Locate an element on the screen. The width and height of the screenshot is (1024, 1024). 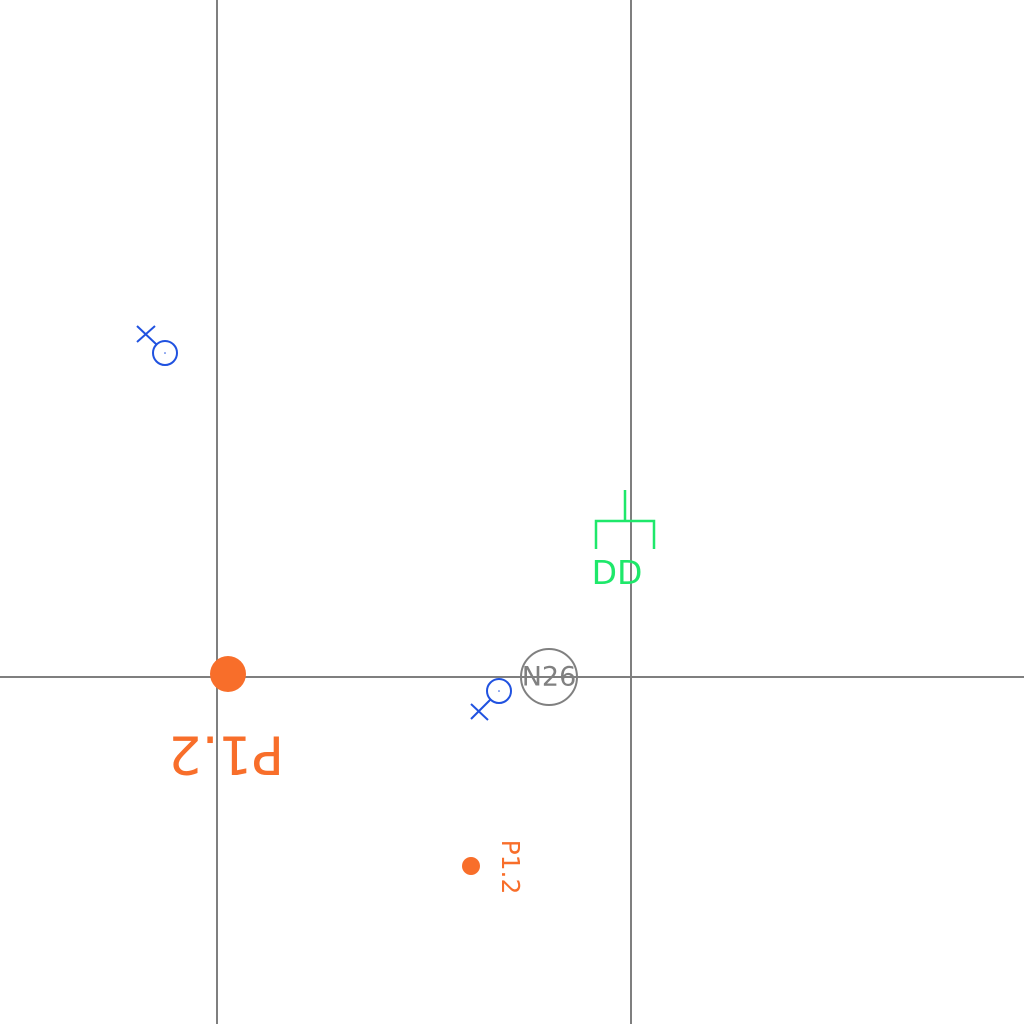
panel-label-small: P1.2 is located at coordinates (510, 867).